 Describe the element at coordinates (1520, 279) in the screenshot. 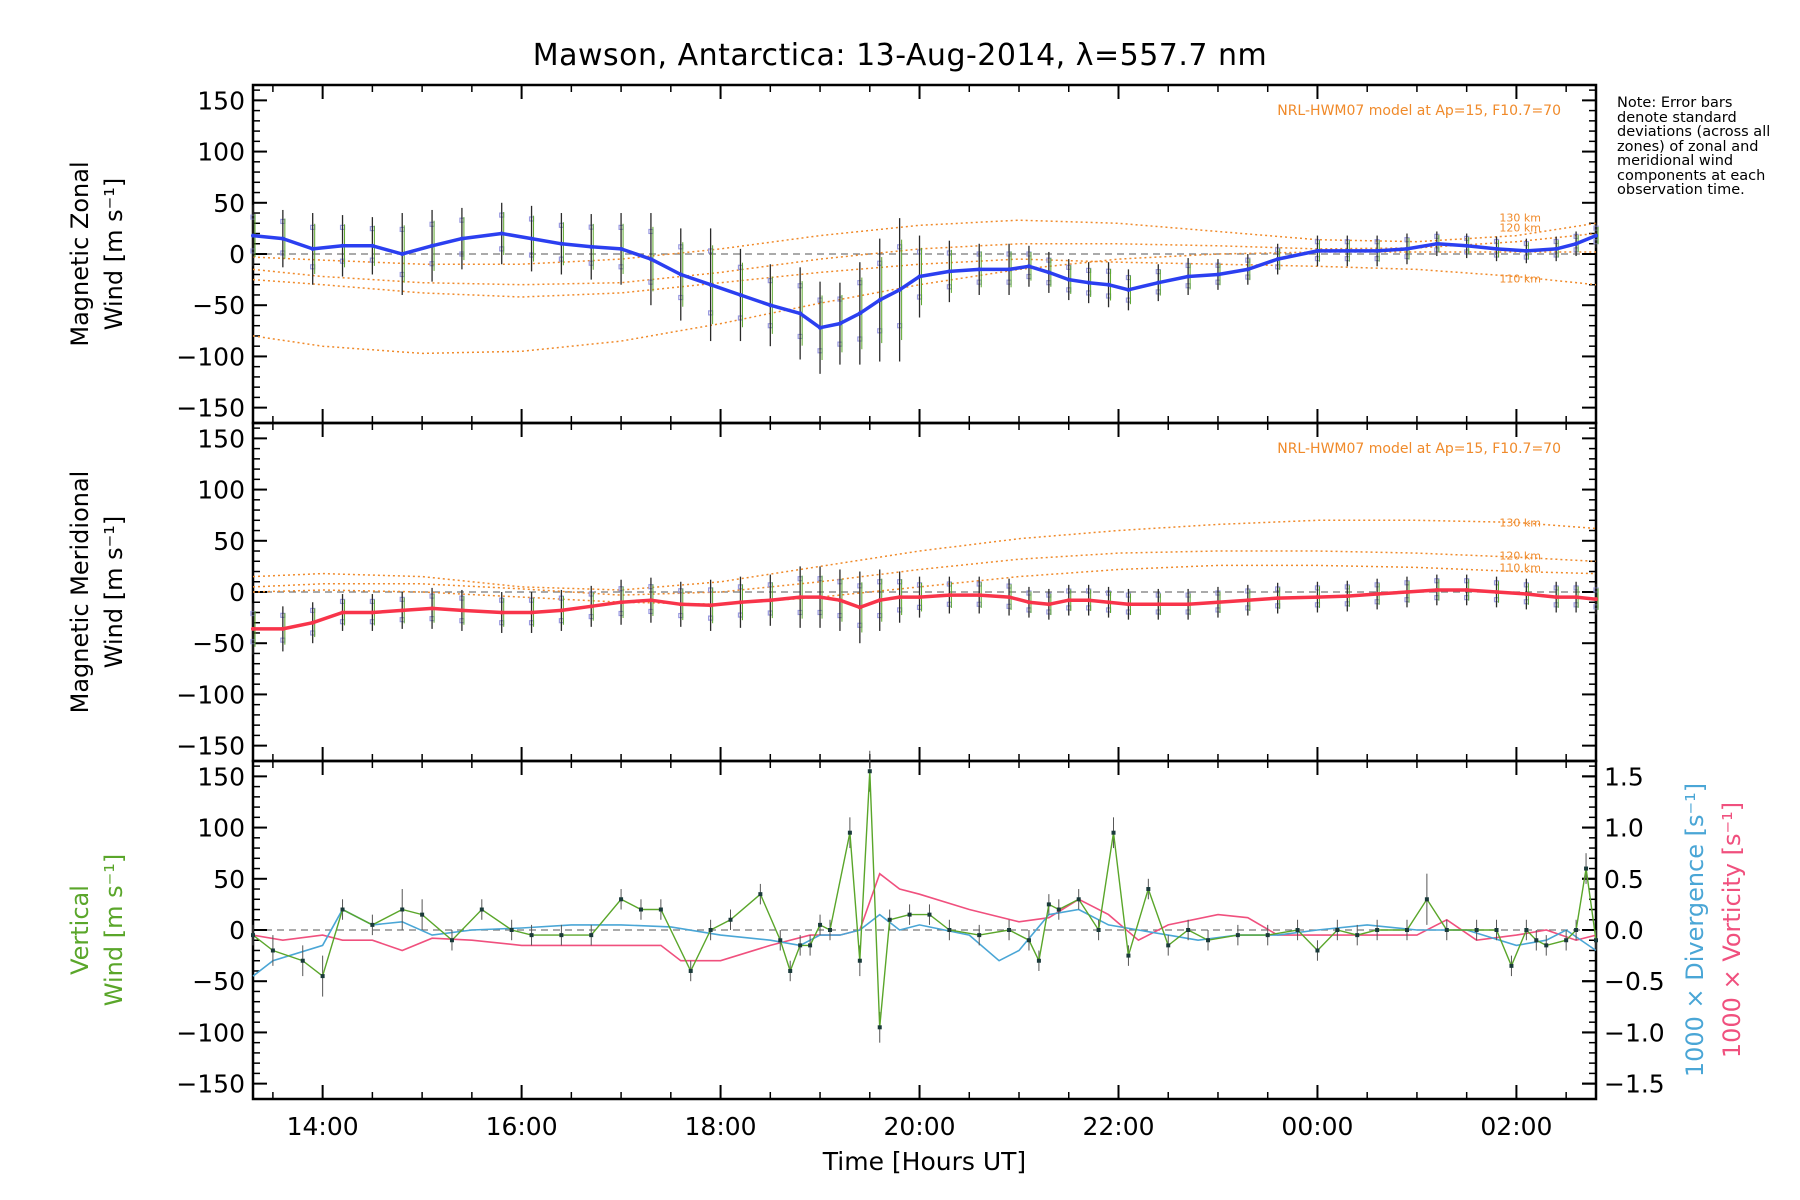

I see `altitude-label: 110 km` at that location.